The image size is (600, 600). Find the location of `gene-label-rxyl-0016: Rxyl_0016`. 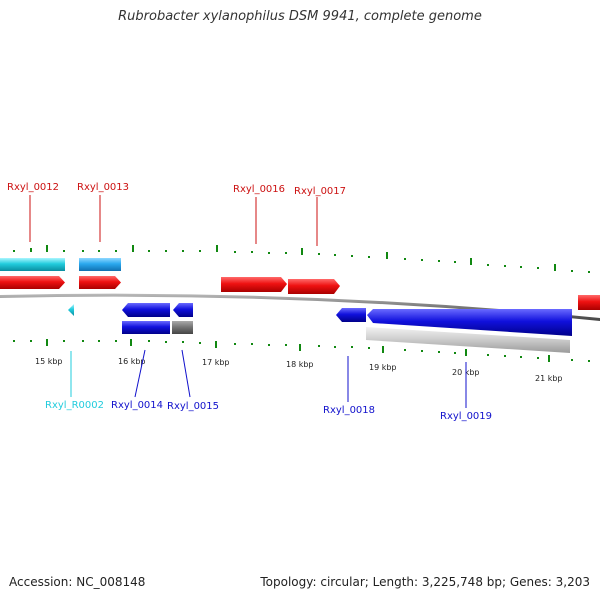

gene-label-rxyl-0016: Rxyl_0016 is located at coordinates (259, 189).